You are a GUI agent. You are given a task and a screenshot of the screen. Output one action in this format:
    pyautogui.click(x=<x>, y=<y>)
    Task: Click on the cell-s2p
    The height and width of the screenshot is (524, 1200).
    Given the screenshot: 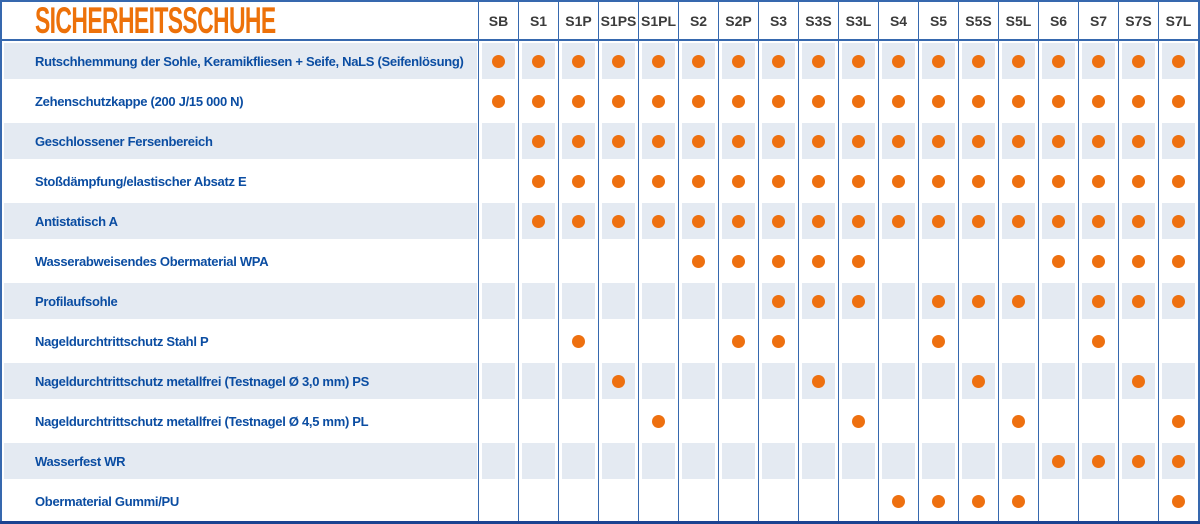 What is the action you would take?
    pyautogui.click(x=739, y=261)
    